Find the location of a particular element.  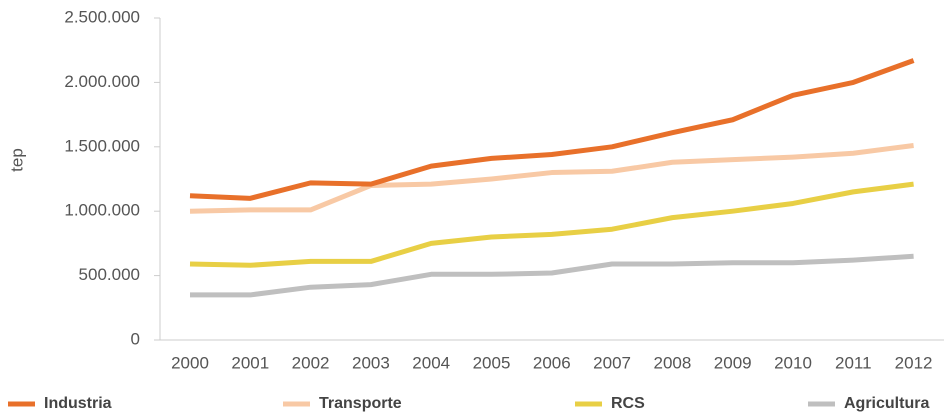

x-tick-label: 2009 is located at coordinates (733, 362).